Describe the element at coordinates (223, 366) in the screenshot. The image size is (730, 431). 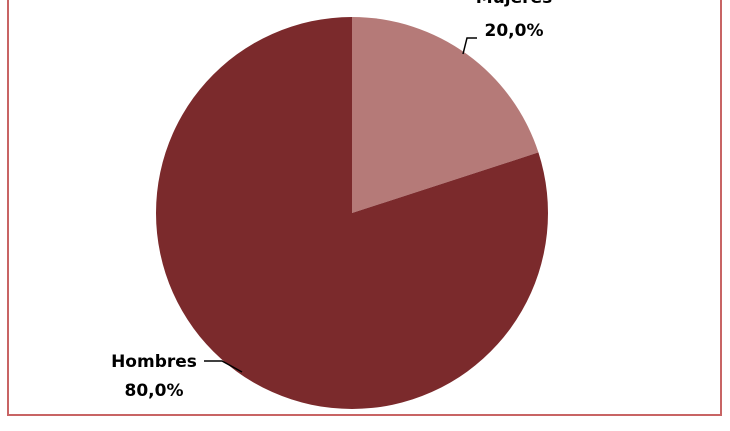
I see `leader-line-hombres` at that location.